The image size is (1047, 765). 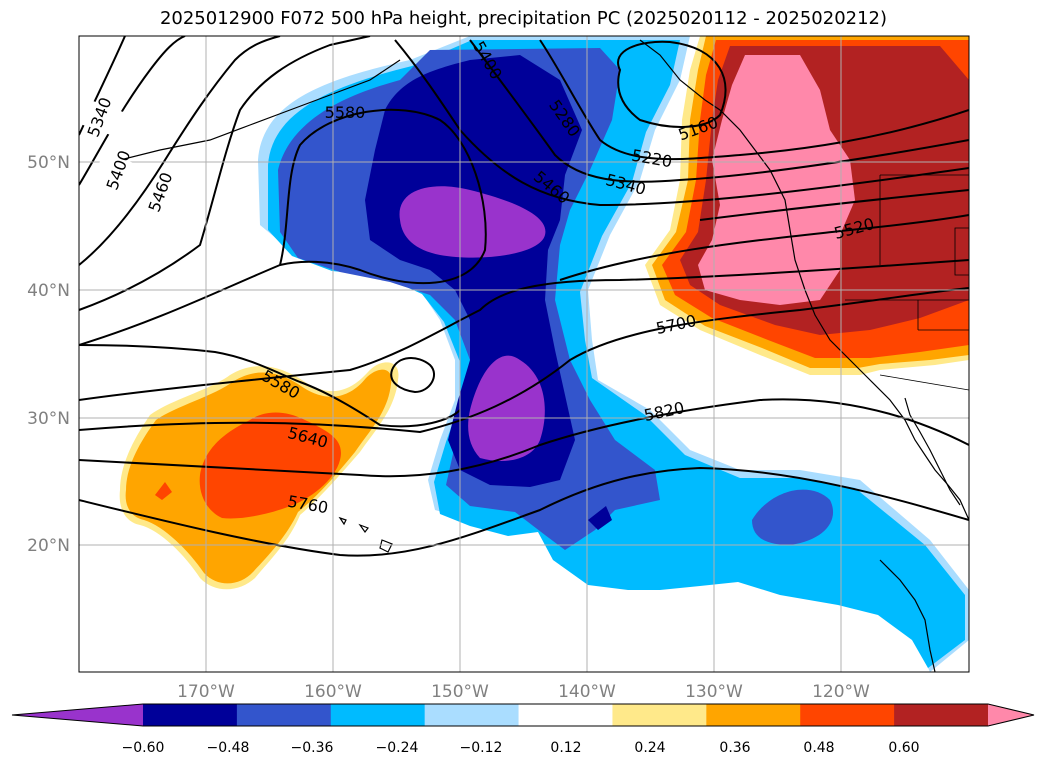 I want to click on colorbar-tick-label: −0.36, so click(x=312, y=748).